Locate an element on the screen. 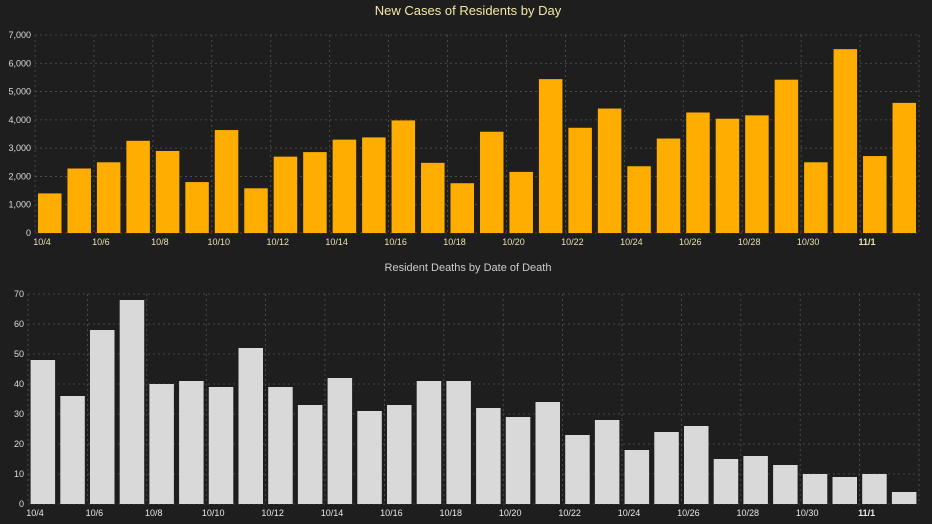  y-tick-label: 2,000 is located at coordinates (19, 176).